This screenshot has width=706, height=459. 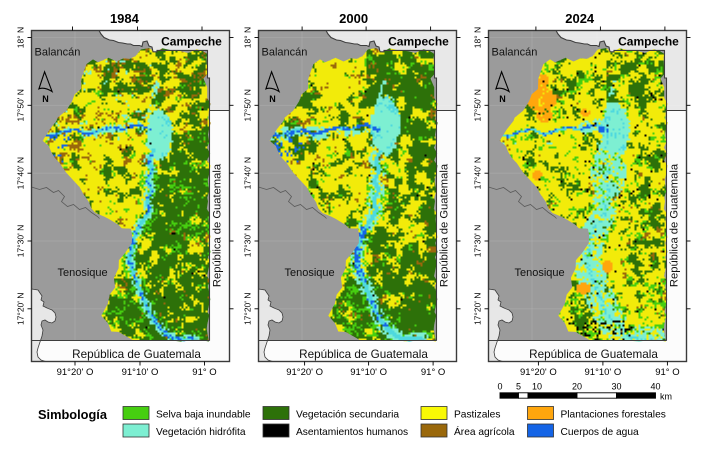 What do you see at coordinates (201, 432) in the screenshot?
I see `svg-text: Vegetación hidrófita` at bounding box center [201, 432].